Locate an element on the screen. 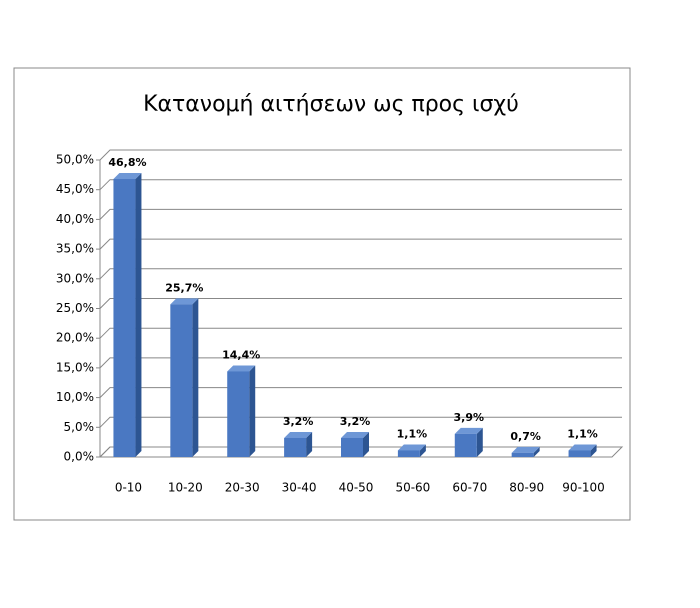 The height and width of the screenshot is (608, 700). y-tick-label: 5,0% is located at coordinates (79, 427).